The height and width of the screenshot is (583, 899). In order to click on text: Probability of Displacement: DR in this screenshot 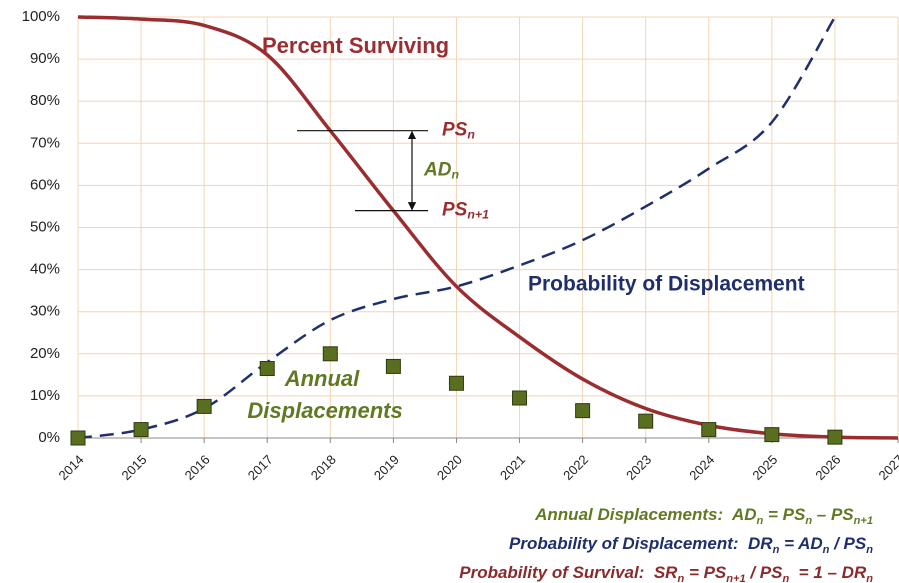, I will do `click(641, 543)`.